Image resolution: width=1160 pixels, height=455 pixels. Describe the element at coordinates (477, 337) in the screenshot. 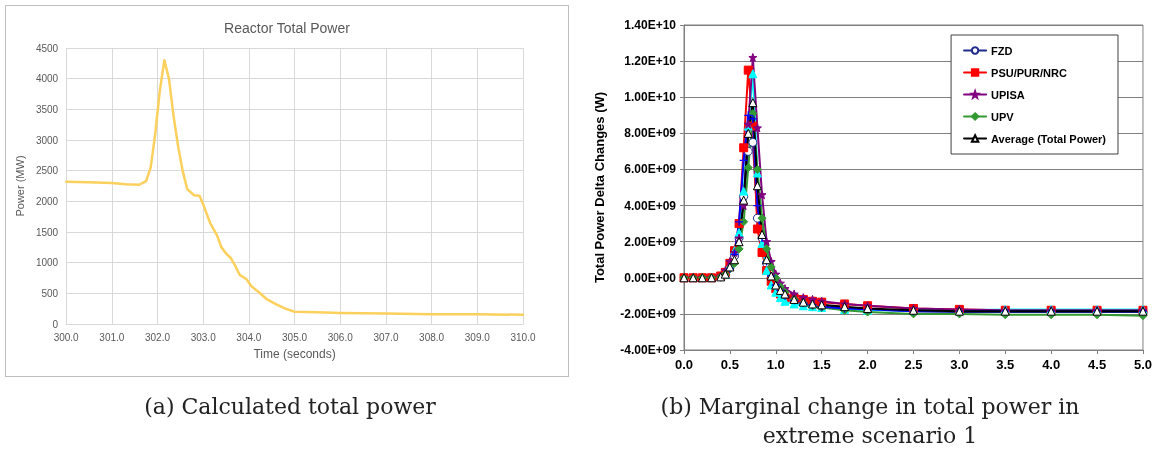

I see `x-tick-label: 309.0` at that location.